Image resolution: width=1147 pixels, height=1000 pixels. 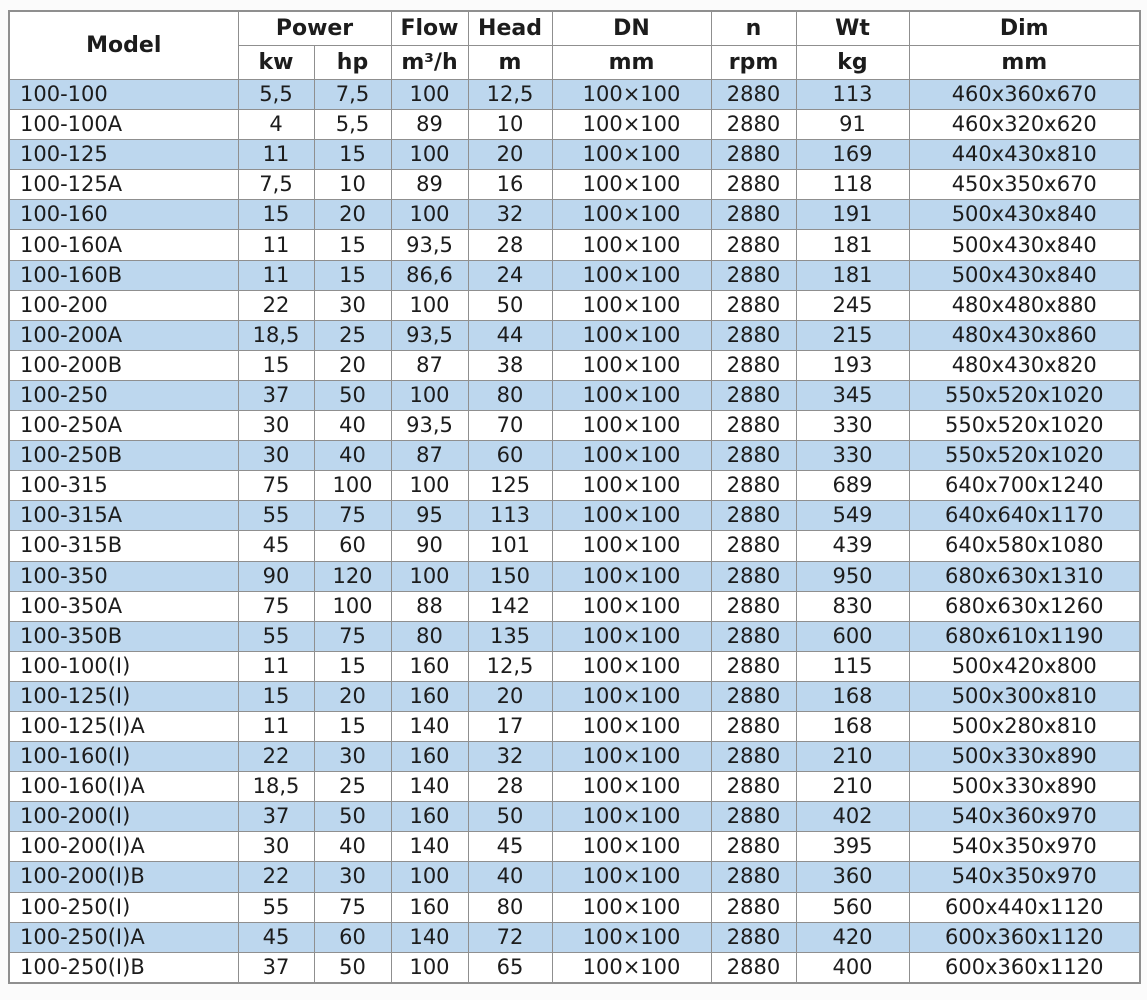 What do you see at coordinates (429, 245) in the screenshot?
I see `flow-cell: 93,5` at bounding box center [429, 245].